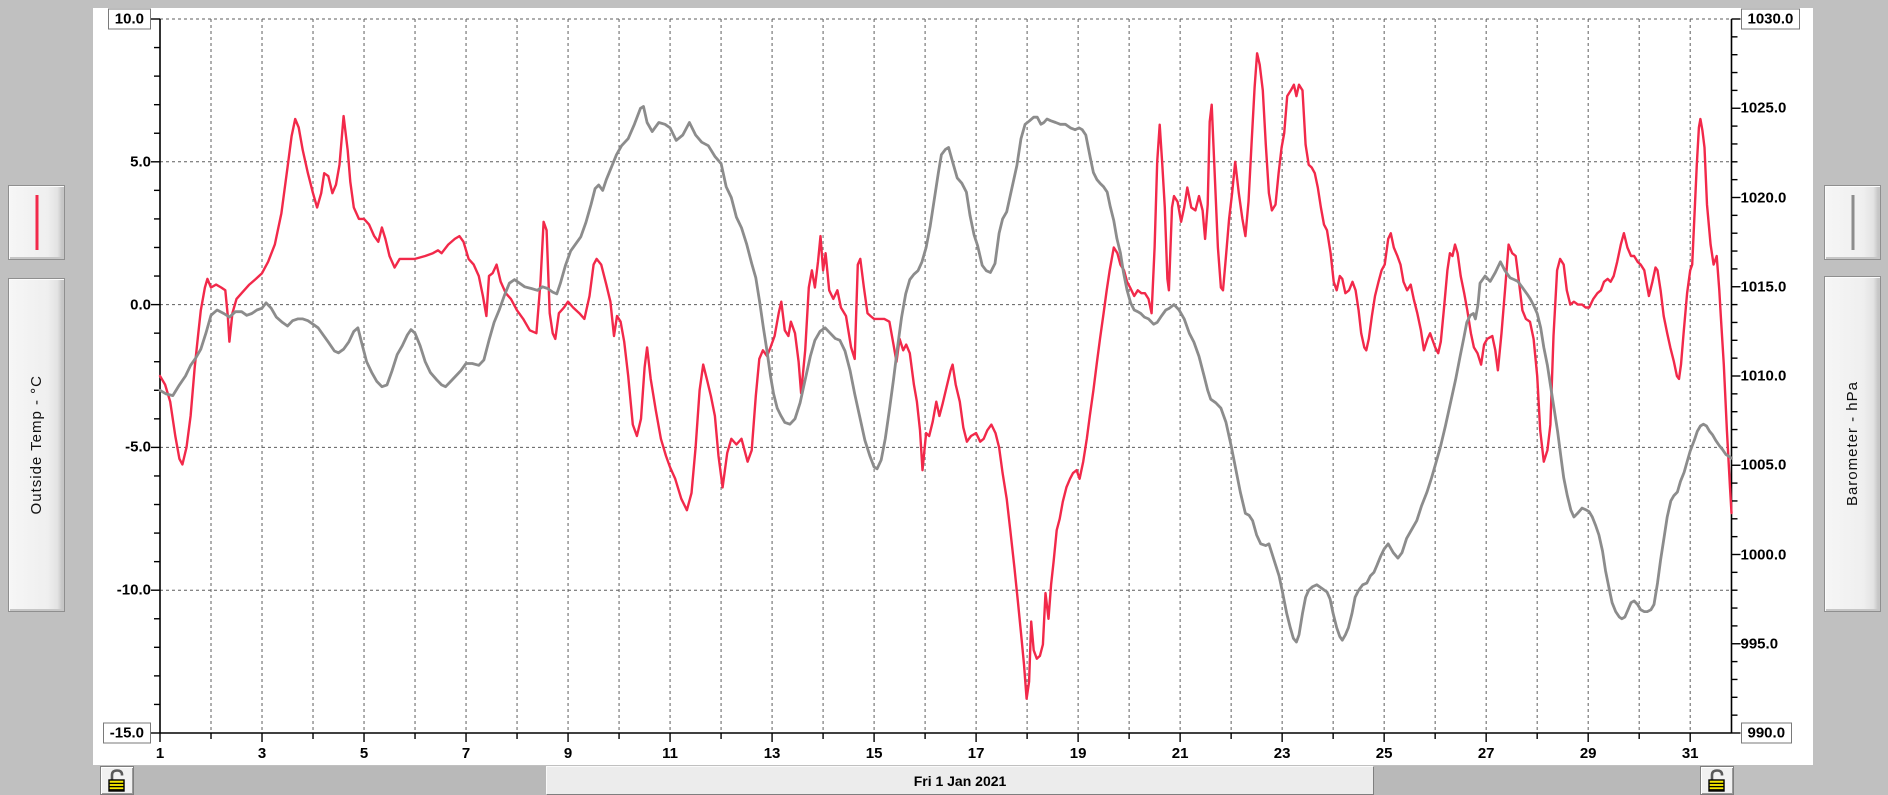 The width and height of the screenshot is (1888, 795). Describe the element at coordinates (466, 753) in the screenshot. I see `x-axis-tick-label: 7` at that location.